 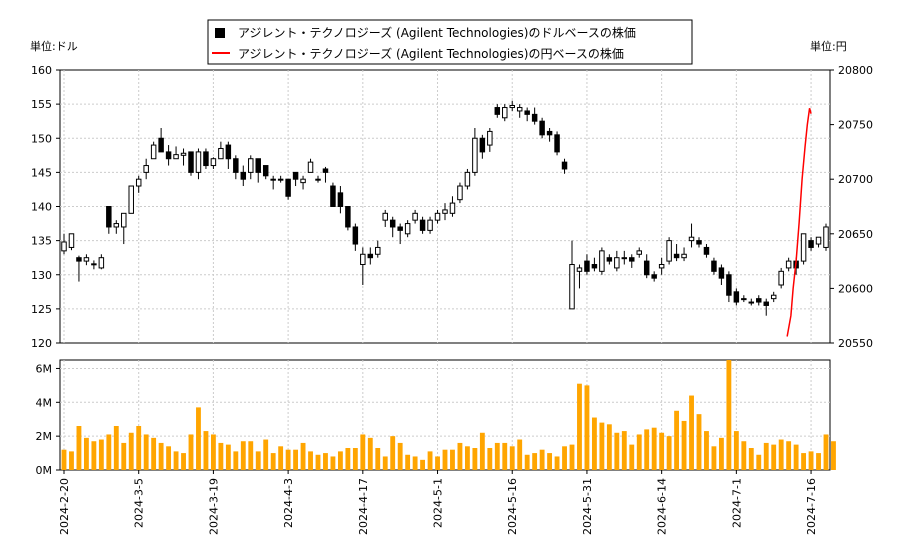 I want to click on x-tick-label: 2024-3-5, so click(x=139, y=503).